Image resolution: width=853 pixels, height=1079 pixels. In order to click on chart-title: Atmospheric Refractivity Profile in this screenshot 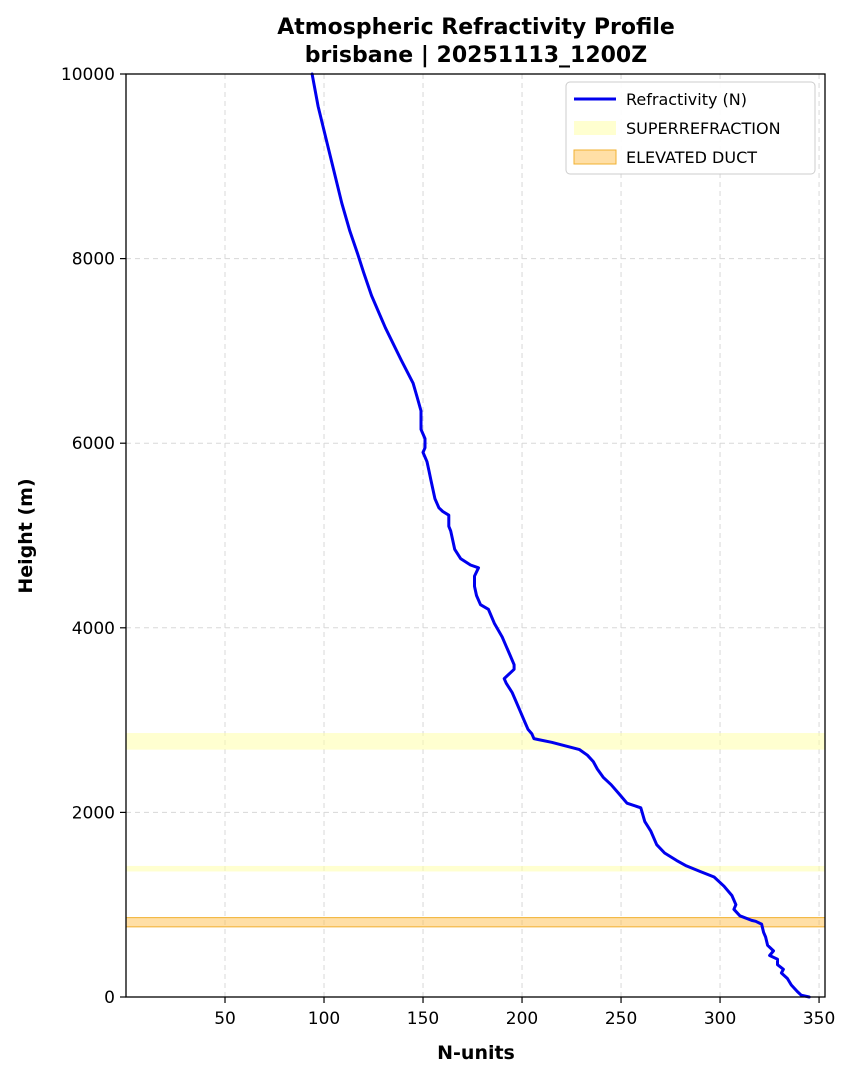, I will do `click(476, 27)`.